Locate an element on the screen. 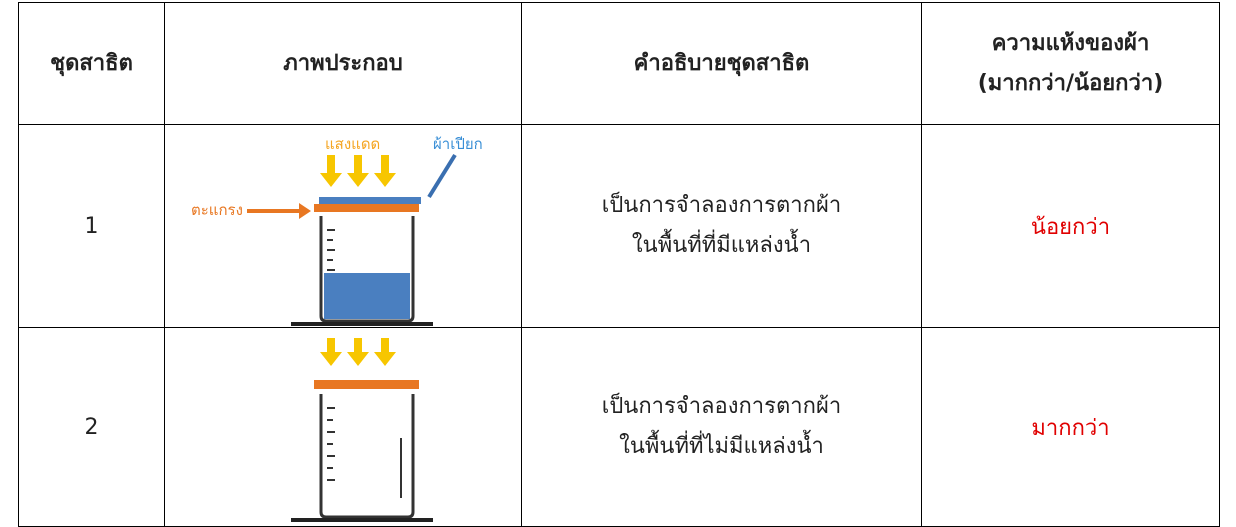 This screenshot has width=1236, height=527. rack-arrow is located at coordinates (279, 211).